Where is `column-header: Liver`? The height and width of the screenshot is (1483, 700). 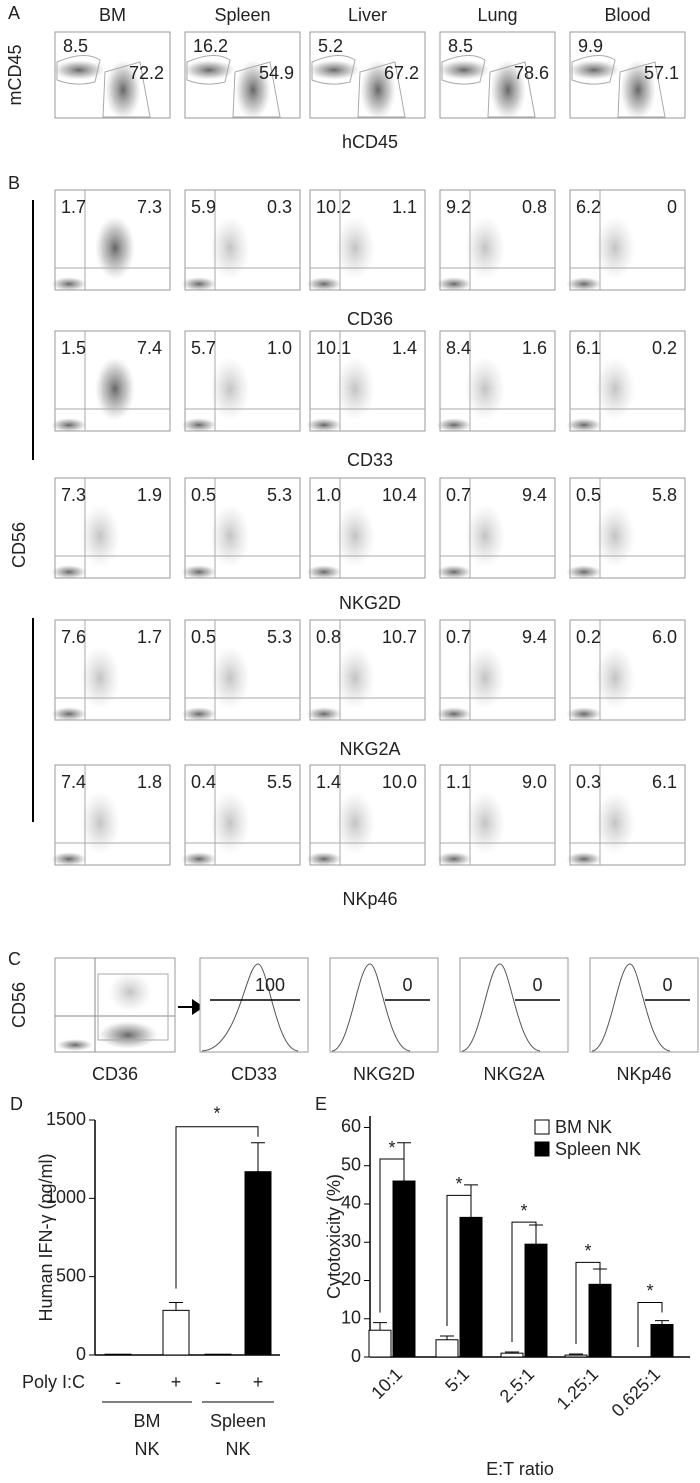 column-header: Liver is located at coordinates (367, 15).